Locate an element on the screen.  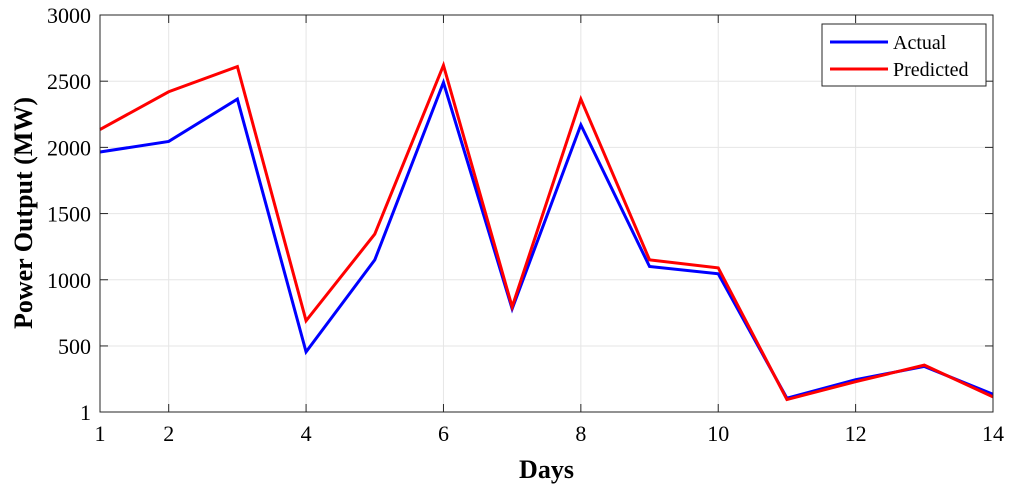
y-tick-label: 500 is located at coordinates (74, 346).